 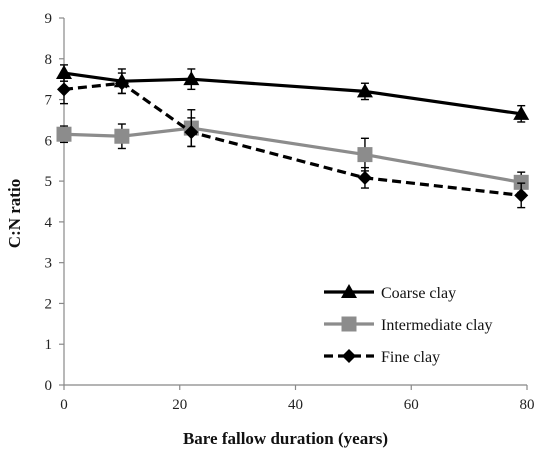 I want to click on legend: Coarse clay Intermediate clay Fine clay, so click(x=408, y=325).